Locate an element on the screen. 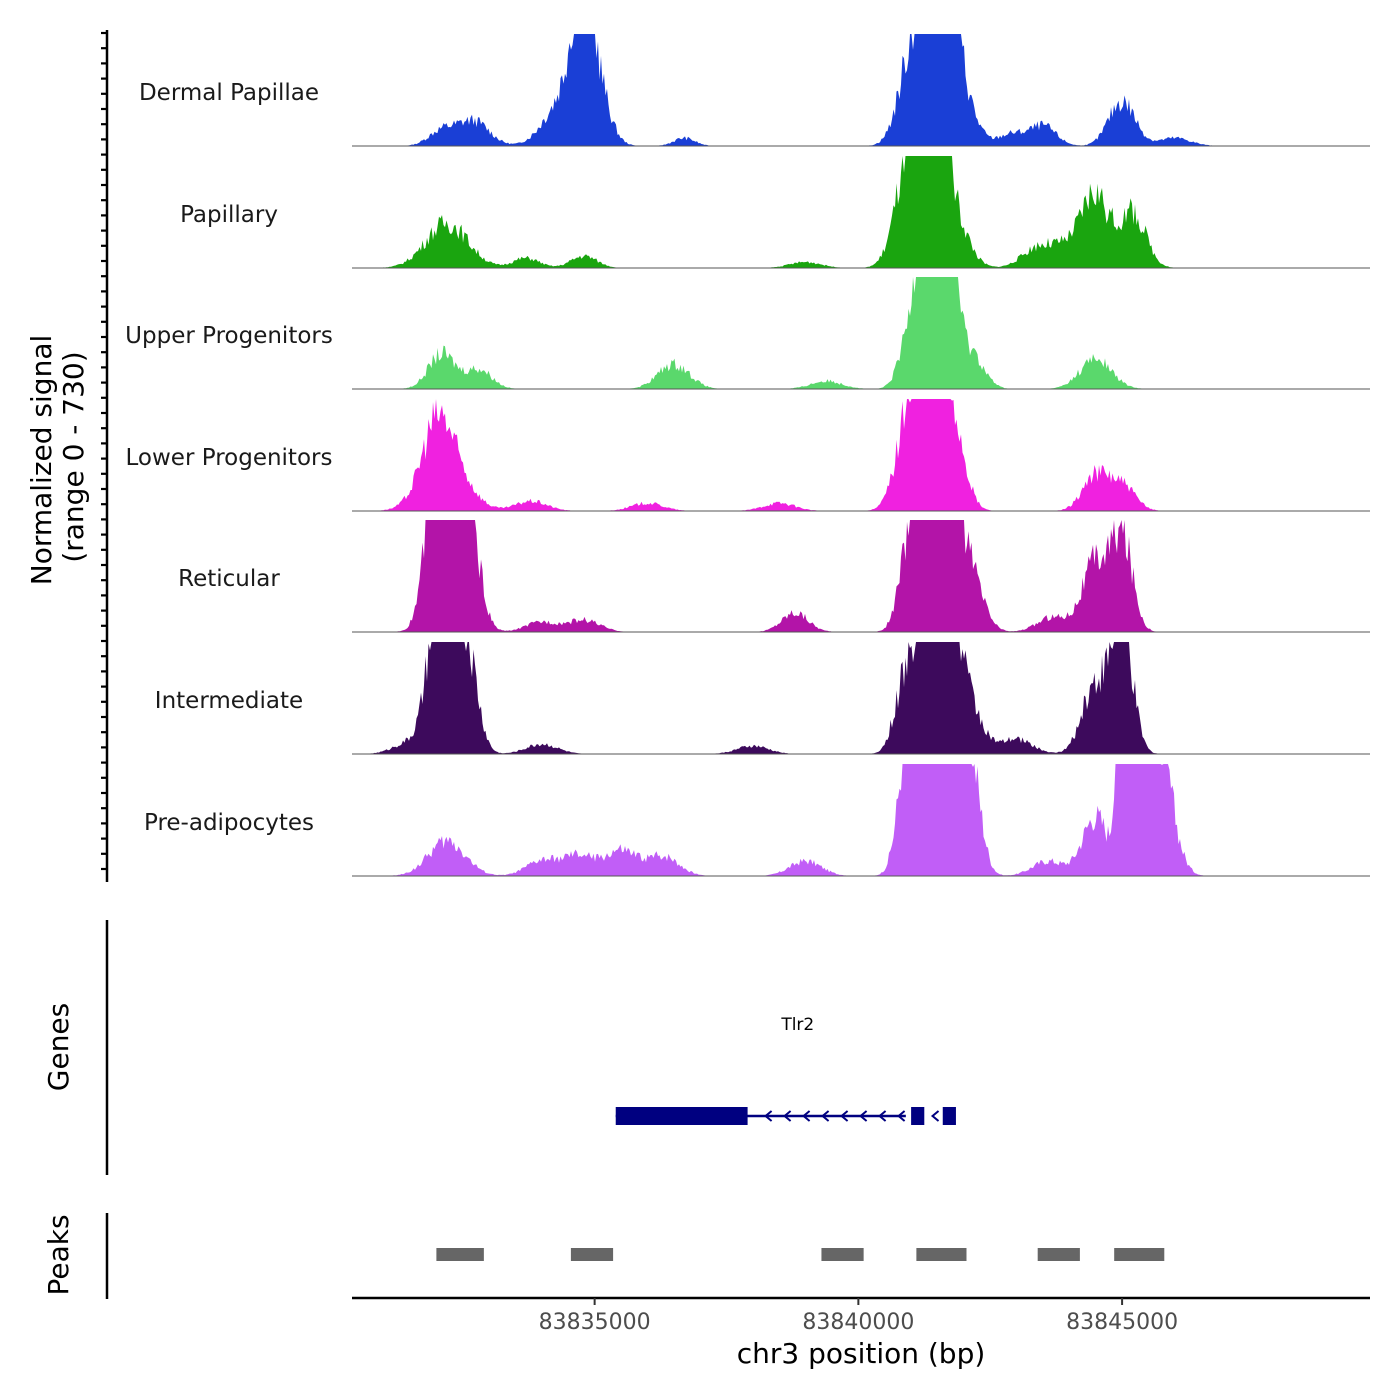  track-reticular: Reticular is located at coordinates (774, 576).